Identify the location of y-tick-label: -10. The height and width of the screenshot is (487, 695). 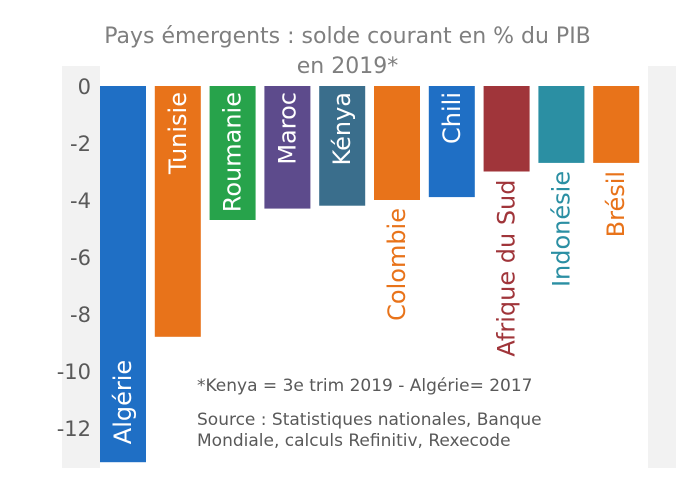
(74, 372).